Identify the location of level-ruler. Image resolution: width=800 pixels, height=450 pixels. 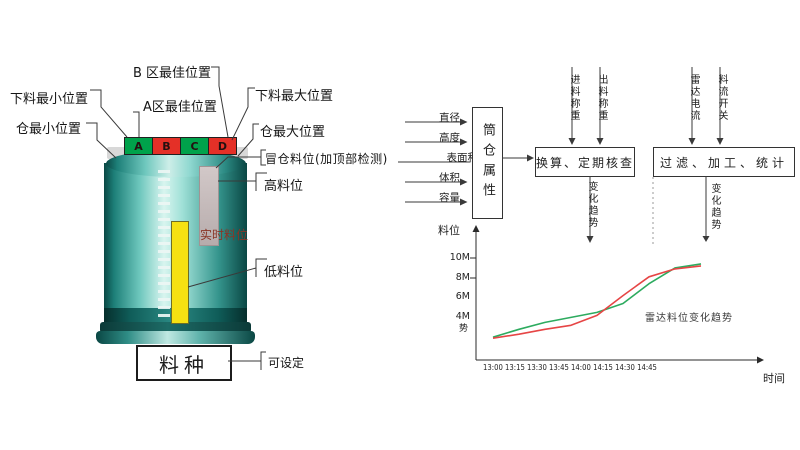
(164, 244).